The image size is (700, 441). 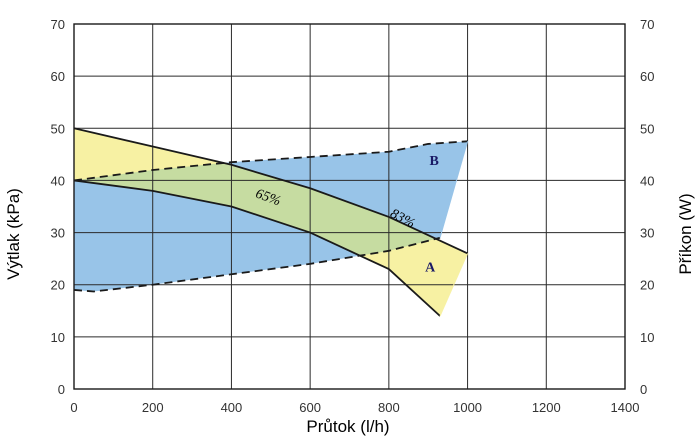 I want to click on y-tick-label: 20, so click(x=58, y=285).